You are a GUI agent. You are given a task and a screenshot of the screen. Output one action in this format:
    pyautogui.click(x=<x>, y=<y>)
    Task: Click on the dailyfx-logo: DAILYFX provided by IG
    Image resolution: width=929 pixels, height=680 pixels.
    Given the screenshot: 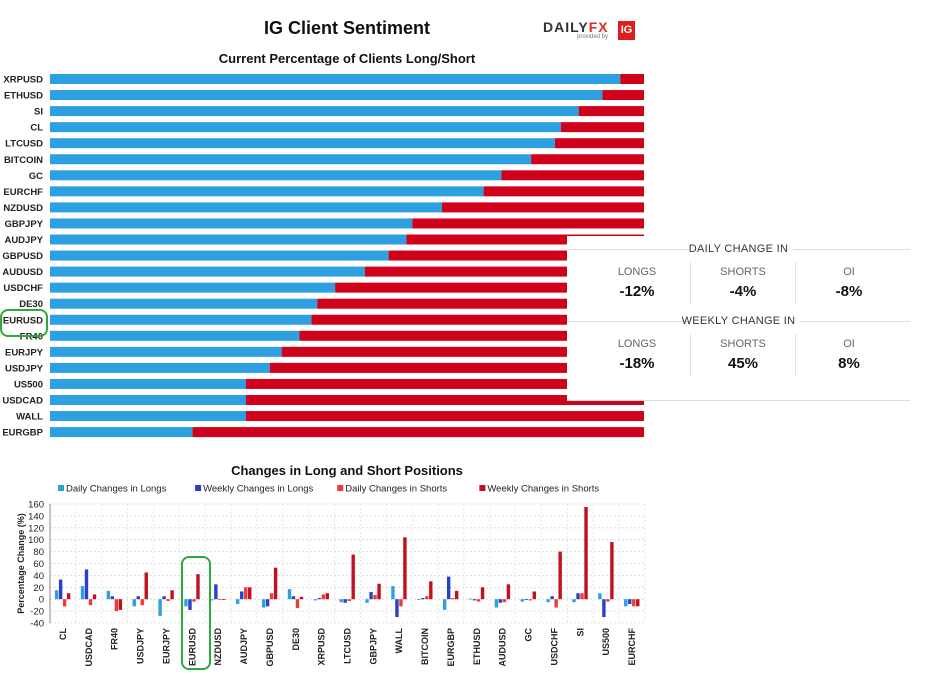 What is the action you would take?
    pyautogui.click(x=589, y=31)
    